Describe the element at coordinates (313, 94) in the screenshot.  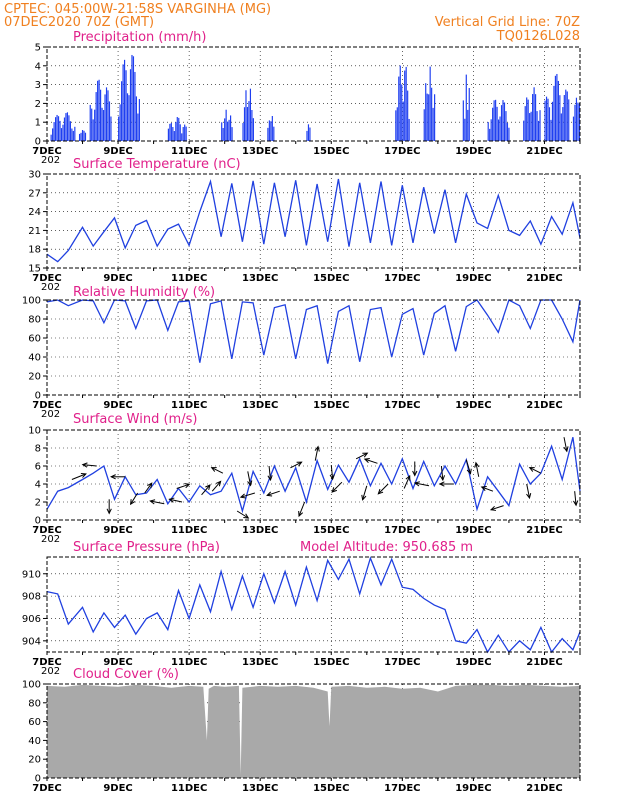
I see `precip-frame` at that location.